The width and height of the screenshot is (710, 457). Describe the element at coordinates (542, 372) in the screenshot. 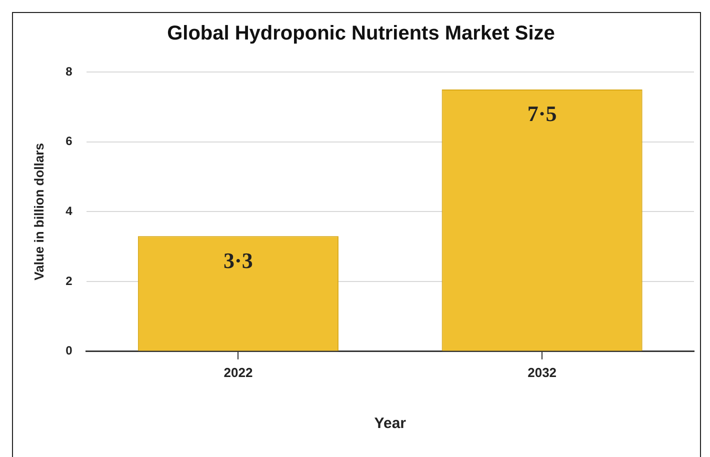

I see `x-tick-label: 2032` at that location.